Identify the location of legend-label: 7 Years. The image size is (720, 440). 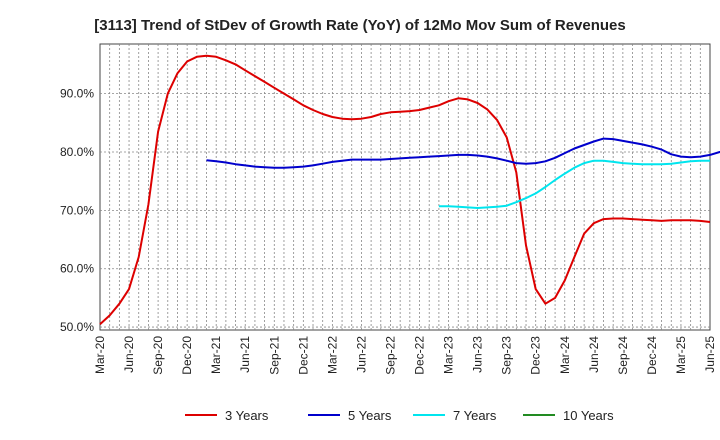
(475, 415).